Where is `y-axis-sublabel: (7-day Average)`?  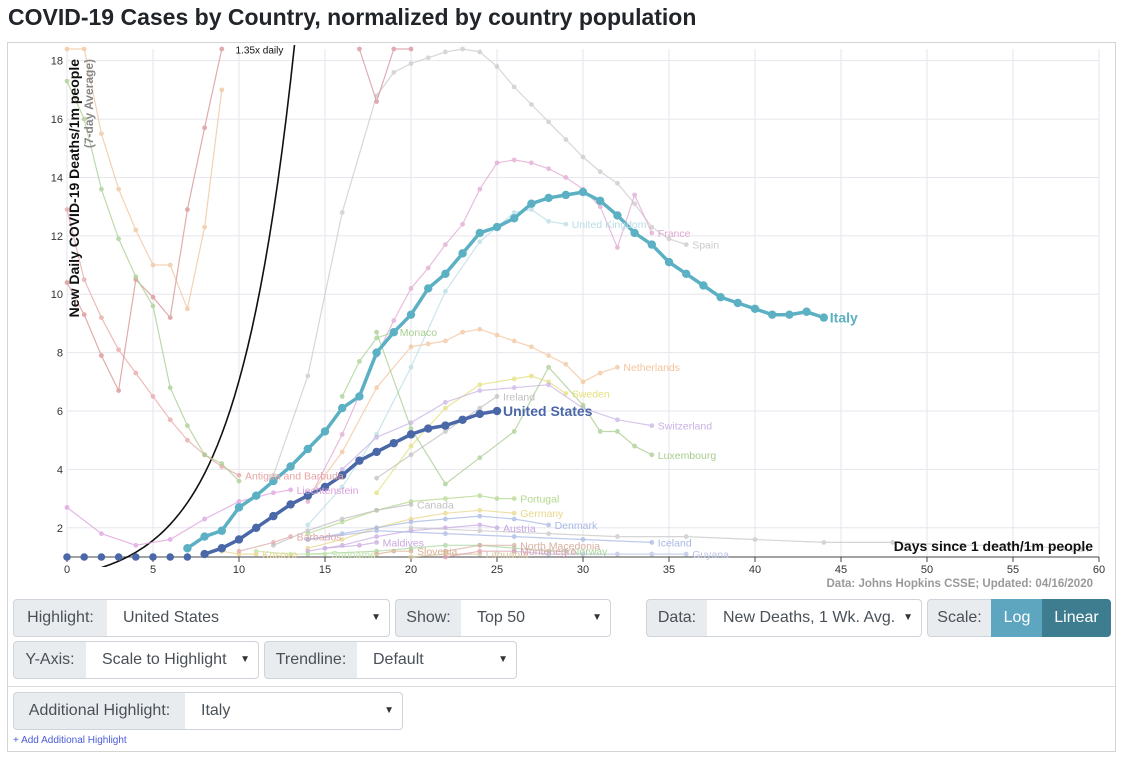
y-axis-sublabel: (7-day Average) is located at coordinates (89, 103).